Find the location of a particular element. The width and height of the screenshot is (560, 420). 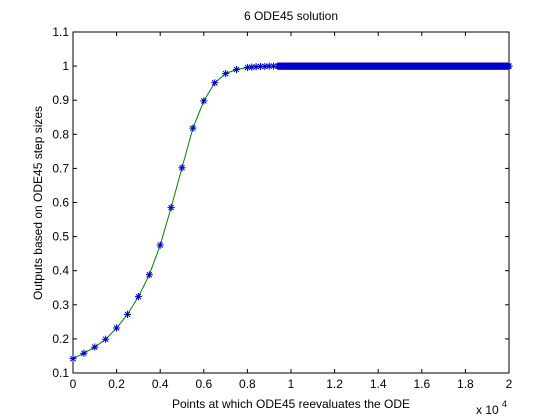

y-tick-labels: 0.1 0.2 0.3 0.4 0.5 0.6 0.7 0.8 0.9 1 1.1 is located at coordinates (60, 202).